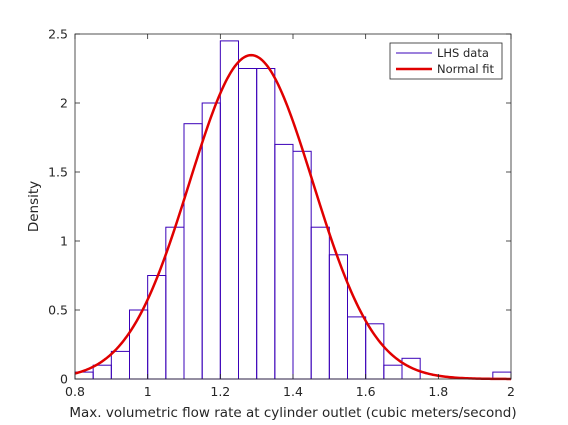 The image size is (568, 425). I want to click on legend-label-lhs-data: LHS data, so click(463, 53).